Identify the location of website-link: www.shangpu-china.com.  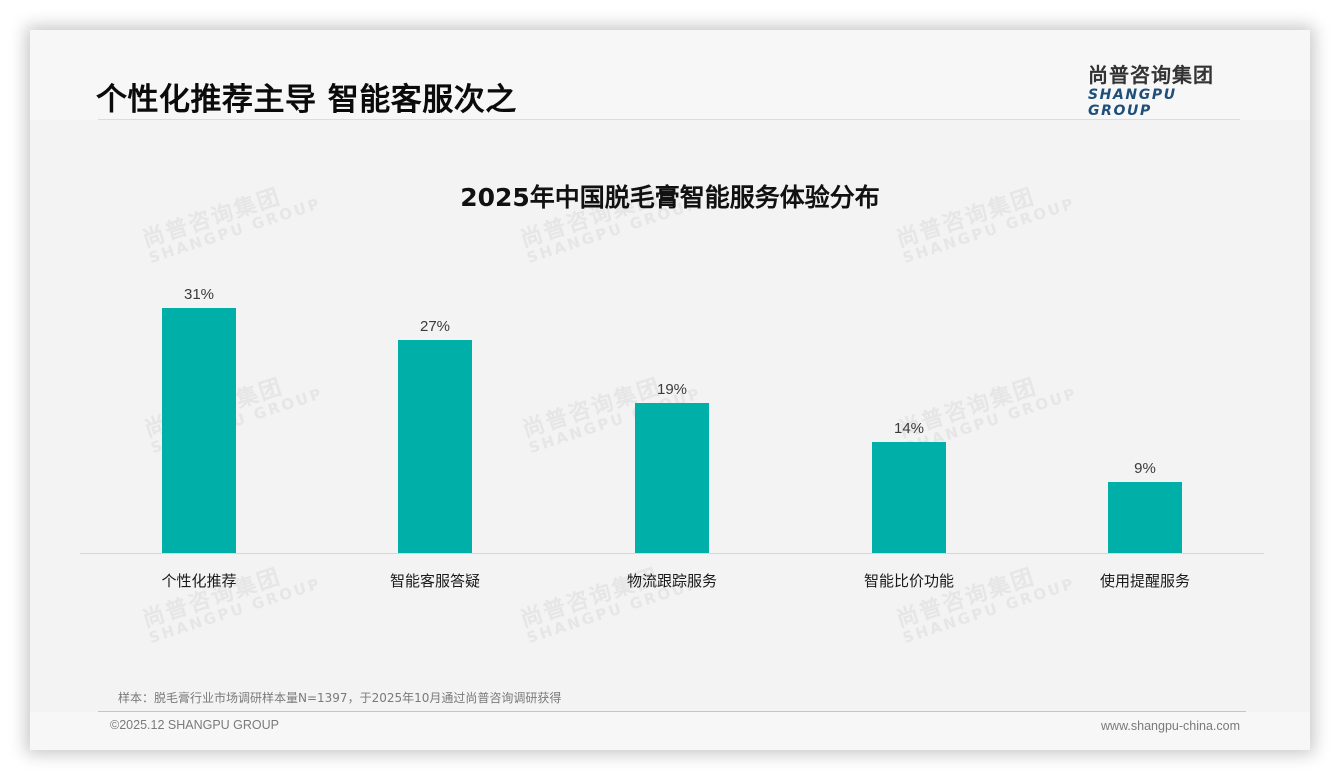
(1170, 726).